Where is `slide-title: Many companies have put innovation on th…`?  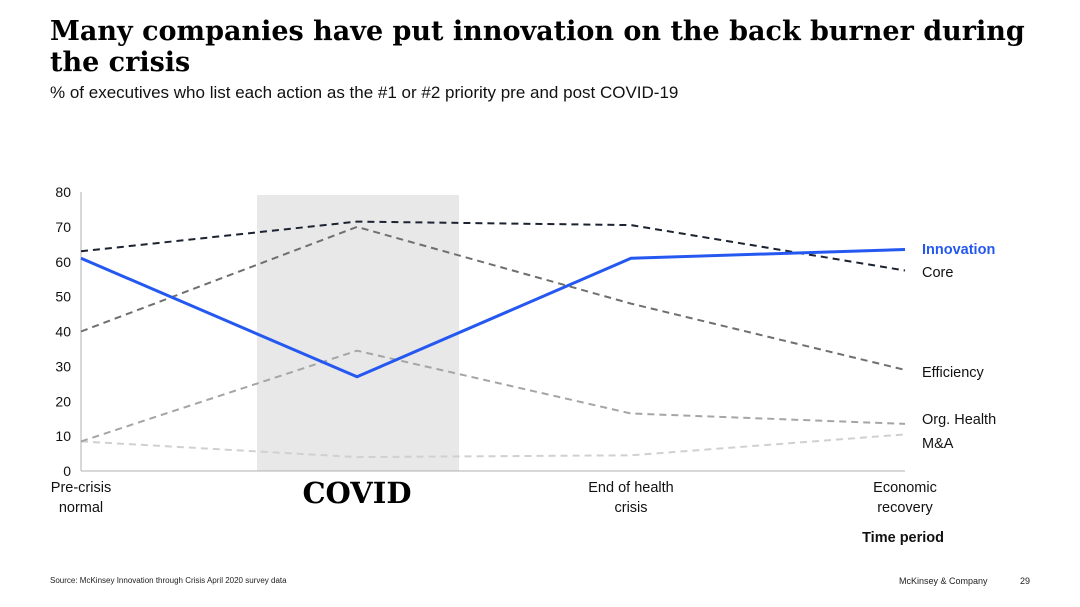 slide-title: Many companies have put innovation on th… is located at coordinates (537, 47).